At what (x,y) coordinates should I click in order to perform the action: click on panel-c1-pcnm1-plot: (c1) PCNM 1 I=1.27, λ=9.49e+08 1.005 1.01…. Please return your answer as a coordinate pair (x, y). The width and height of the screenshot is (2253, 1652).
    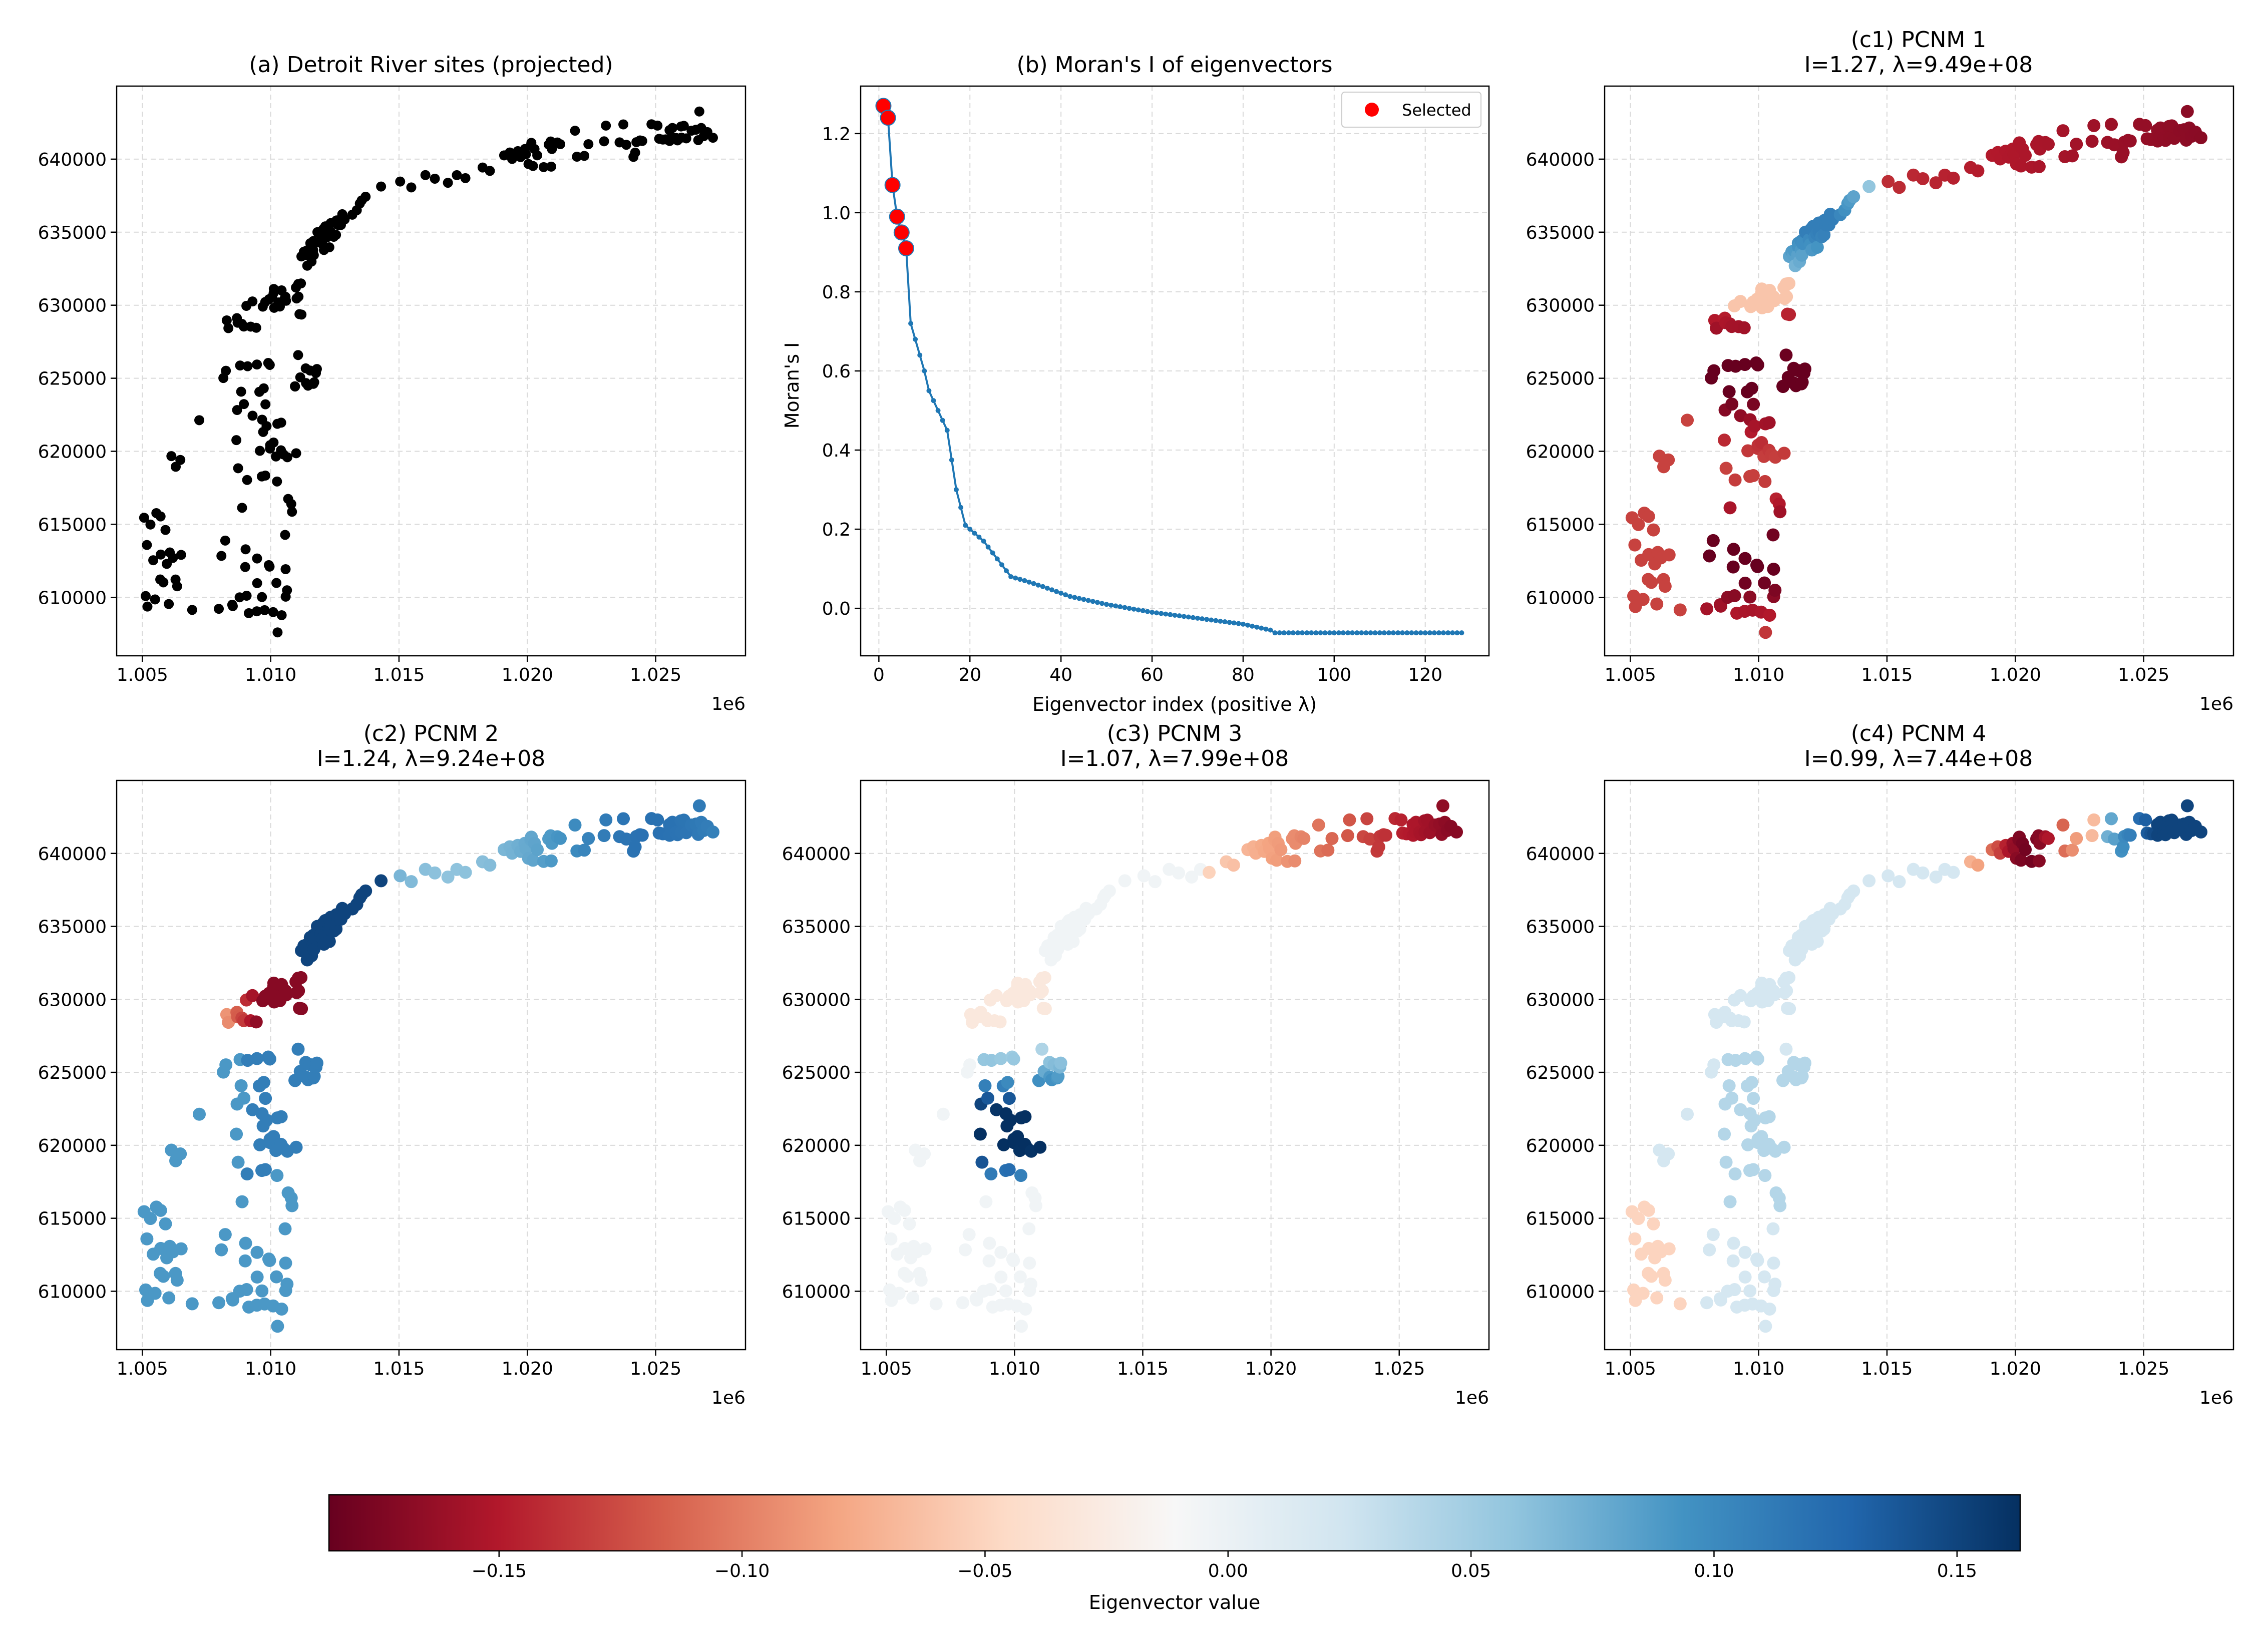
    Looking at the image, I should click on (1880, 370).